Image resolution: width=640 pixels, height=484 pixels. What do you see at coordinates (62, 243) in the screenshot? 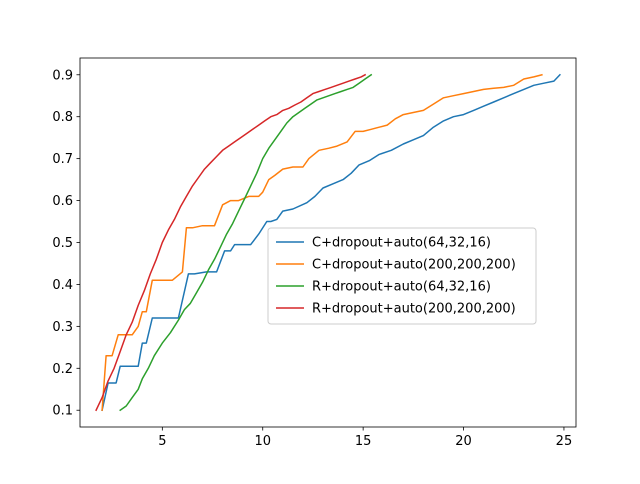
I see `y-tick-label: 0.5` at bounding box center [62, 243].